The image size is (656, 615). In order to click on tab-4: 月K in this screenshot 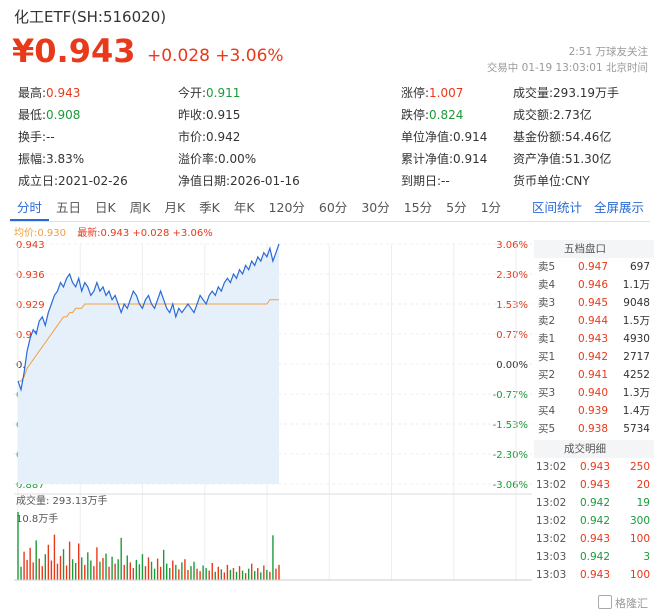, I will do `click(175, 207)`.